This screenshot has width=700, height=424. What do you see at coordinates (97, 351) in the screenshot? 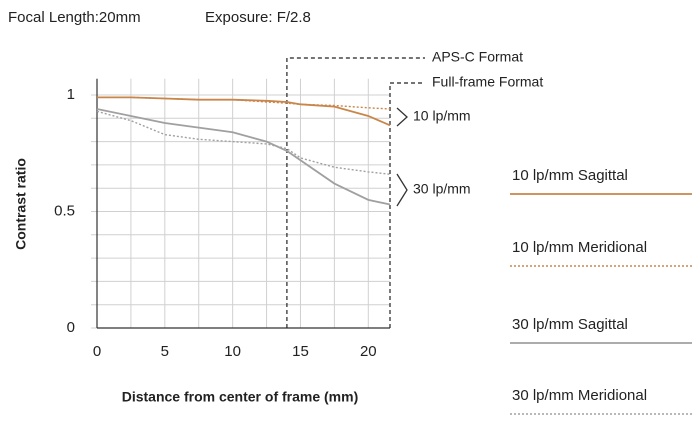
I see `x-tick-label: 0` at bounding box center [97, 351].